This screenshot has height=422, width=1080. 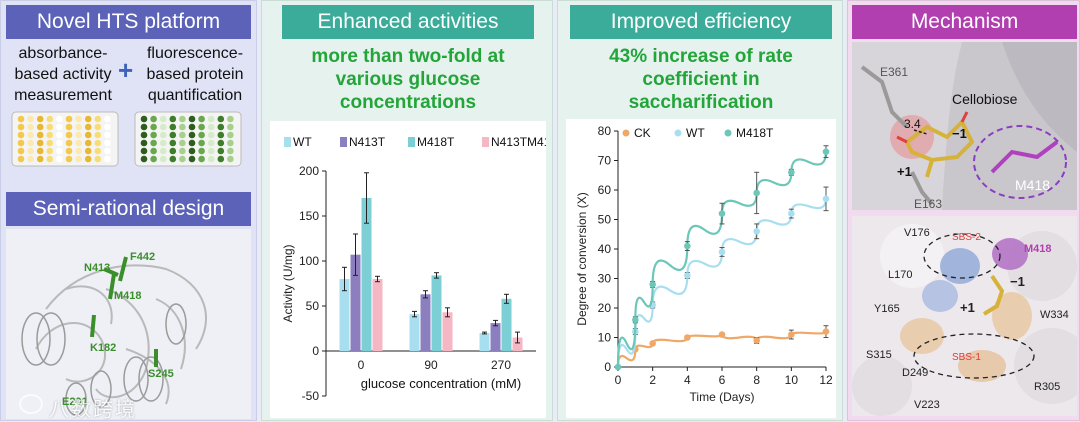 I want to click on x-tick-label: 6, so click(x=722, y=380).